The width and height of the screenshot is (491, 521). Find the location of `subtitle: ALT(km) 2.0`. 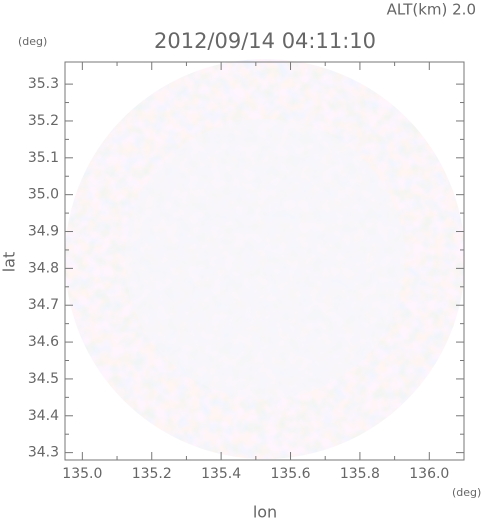

subtitle: ALT(km) 2.0 is located at coordinates (431, 10).